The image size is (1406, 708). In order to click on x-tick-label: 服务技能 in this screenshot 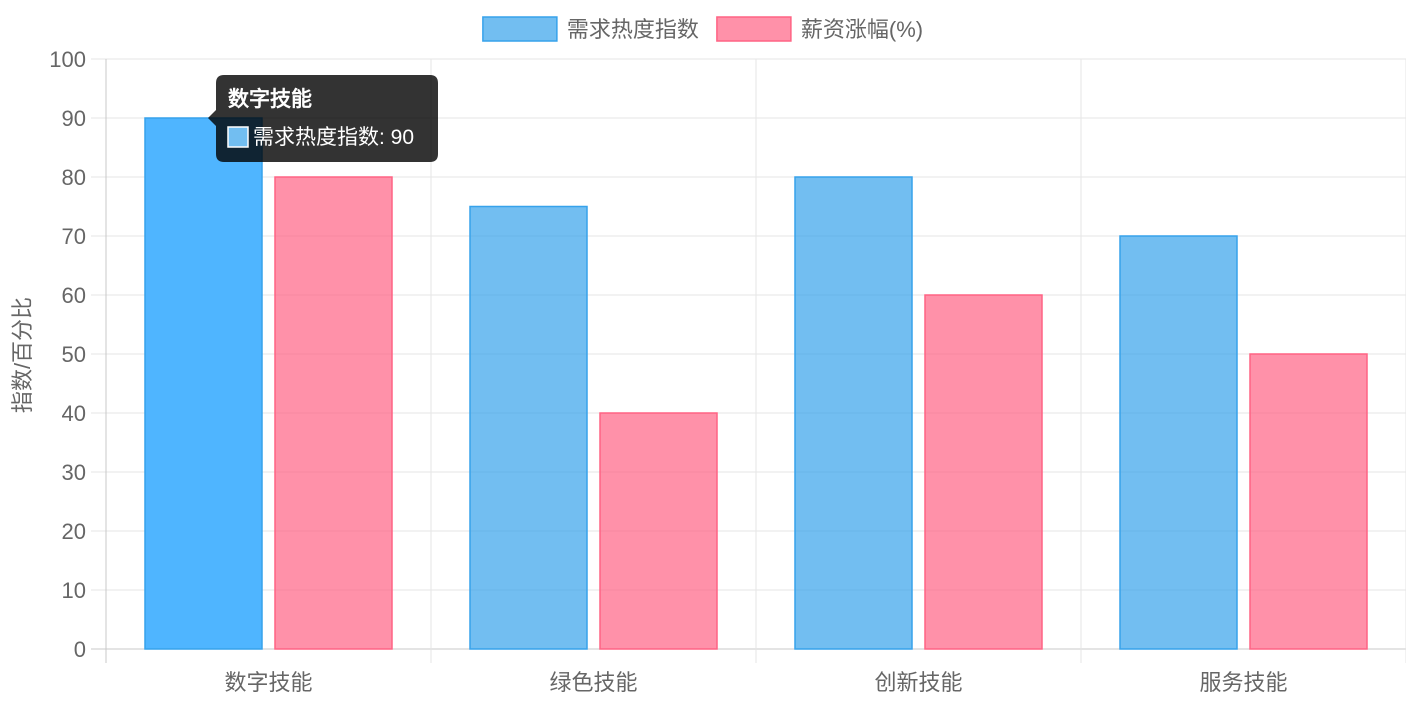, I will do `click(1243, 682)`.